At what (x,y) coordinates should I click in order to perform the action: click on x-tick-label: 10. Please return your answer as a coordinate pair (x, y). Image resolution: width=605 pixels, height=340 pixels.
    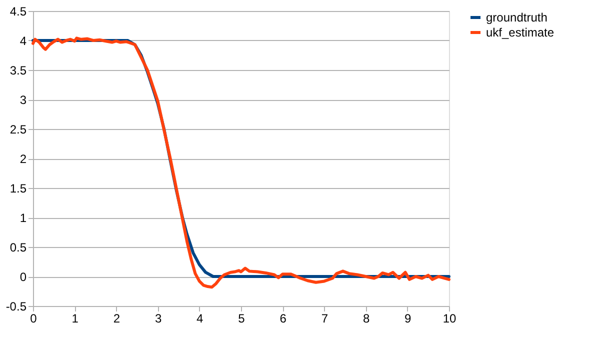
    Looking at the image, I should click on (449, 319).